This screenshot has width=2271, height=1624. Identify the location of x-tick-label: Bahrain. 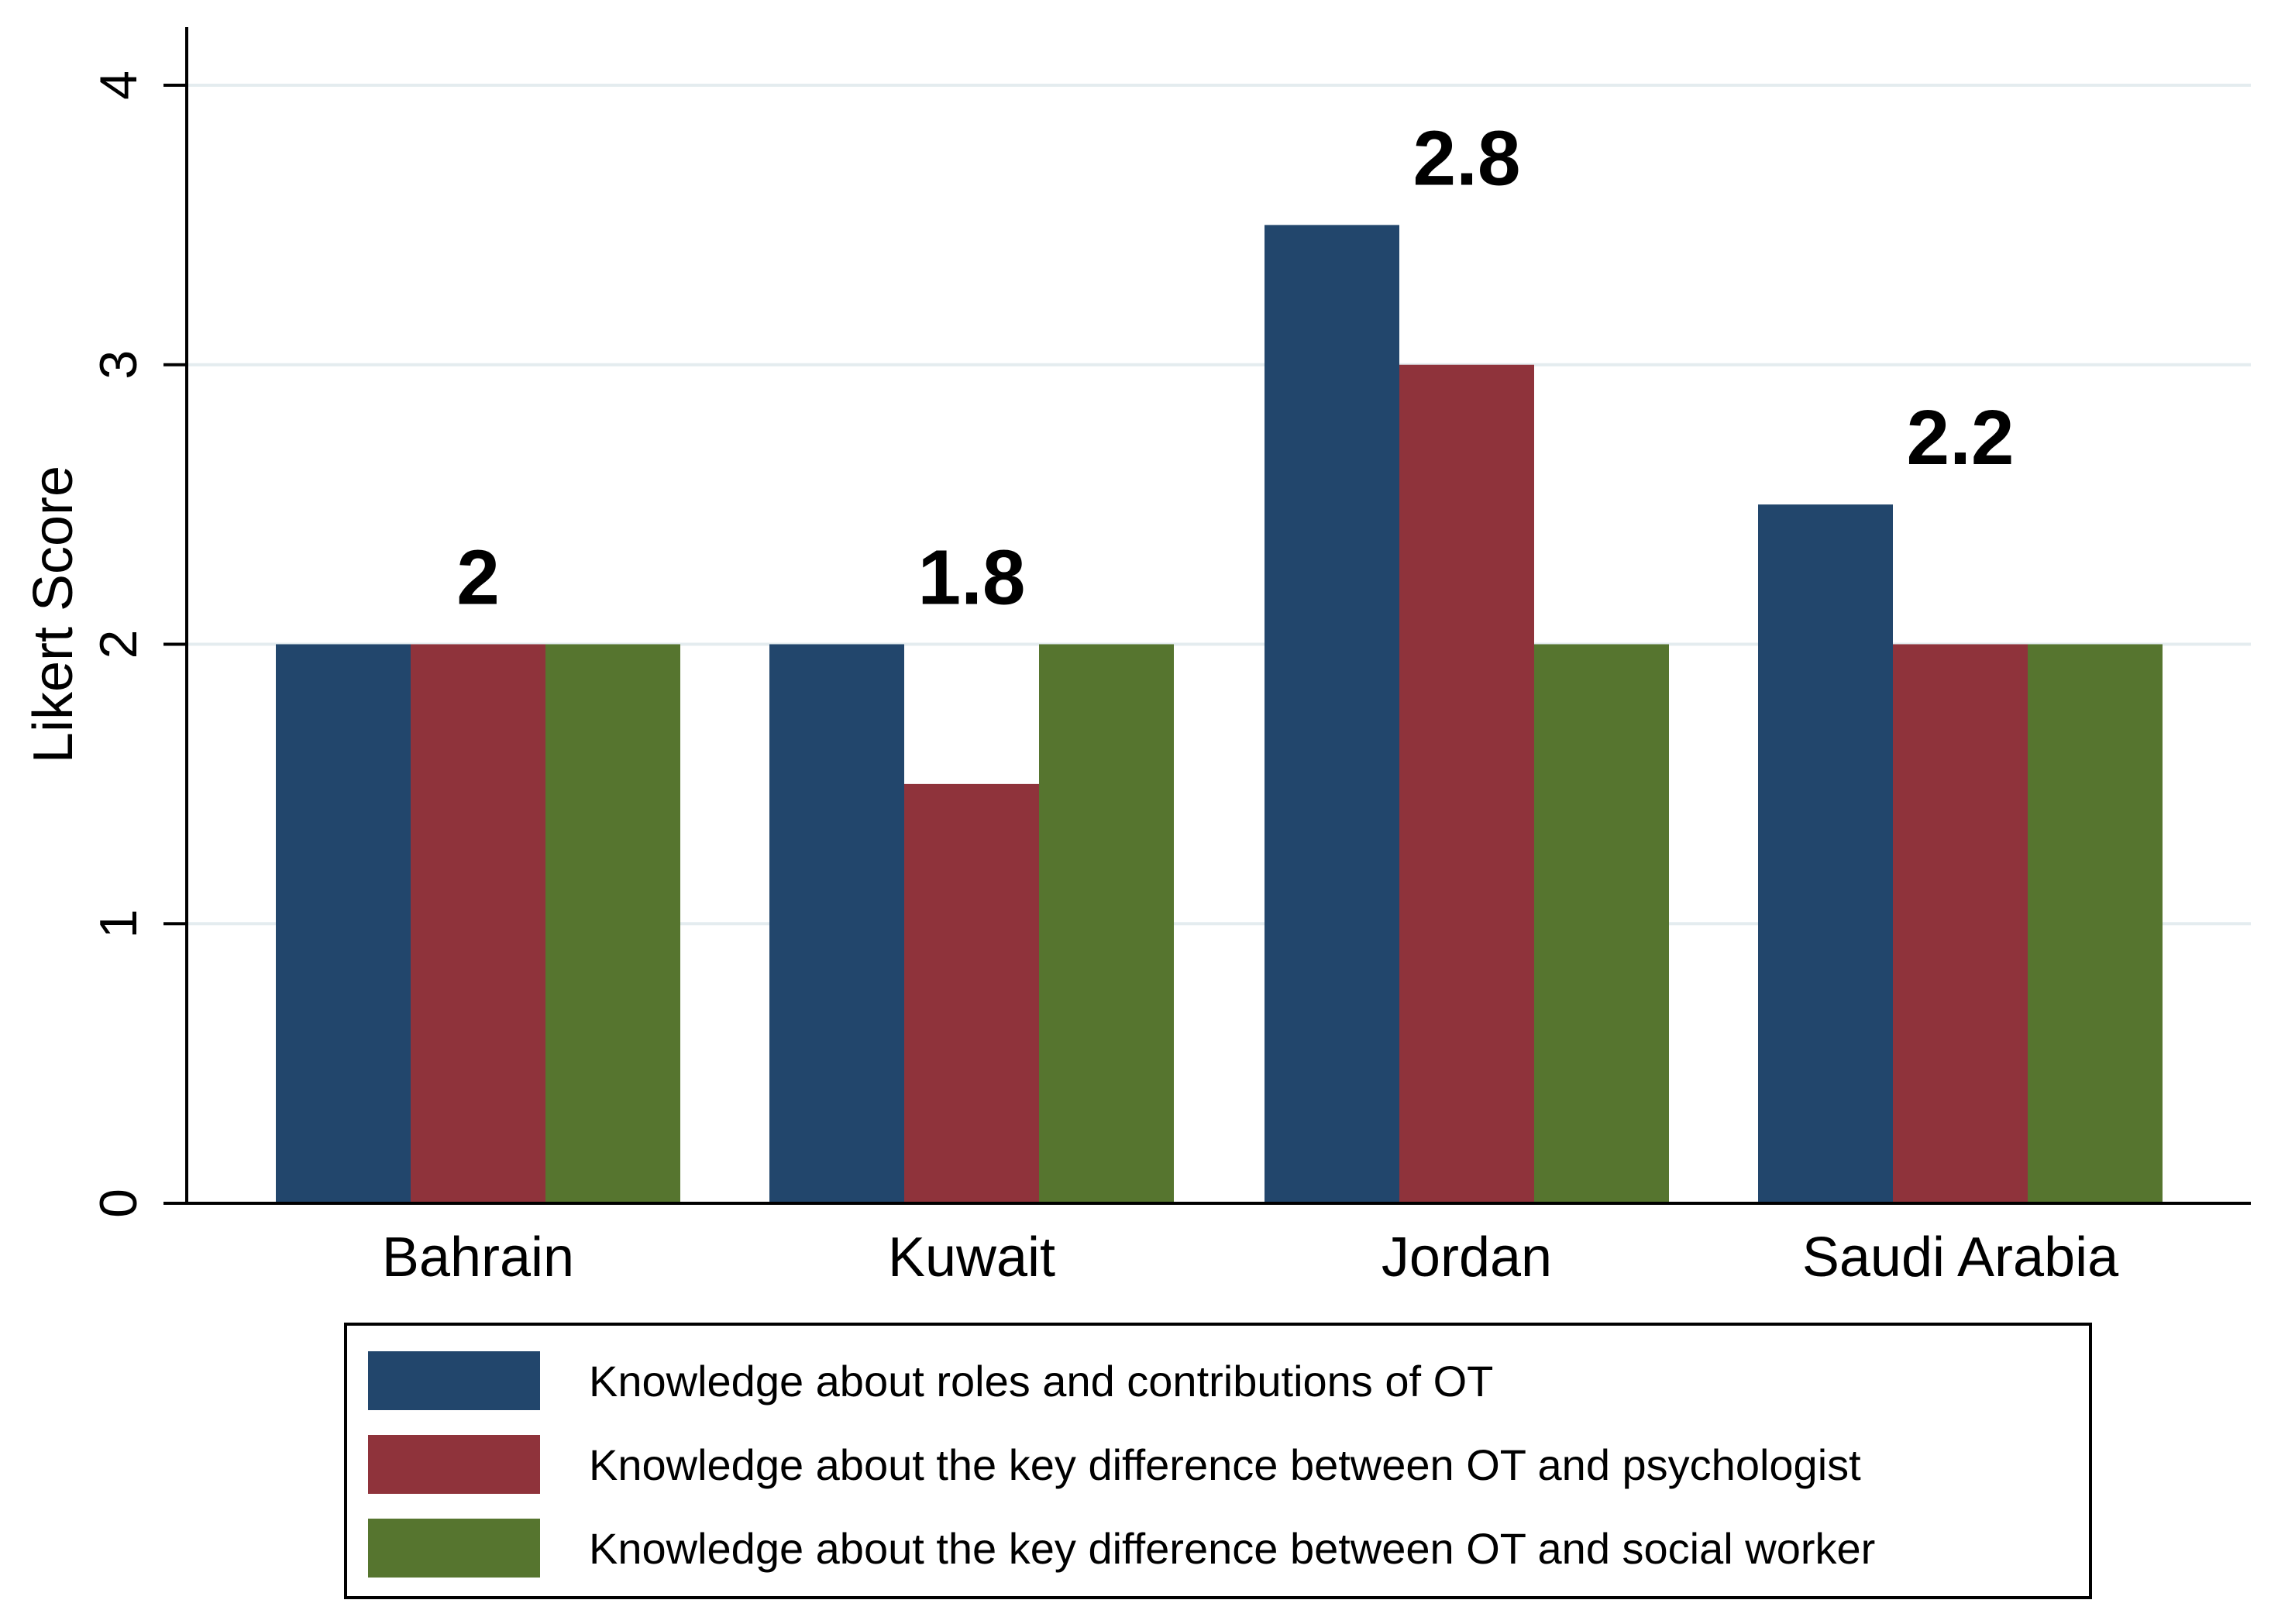
(478, 1258).